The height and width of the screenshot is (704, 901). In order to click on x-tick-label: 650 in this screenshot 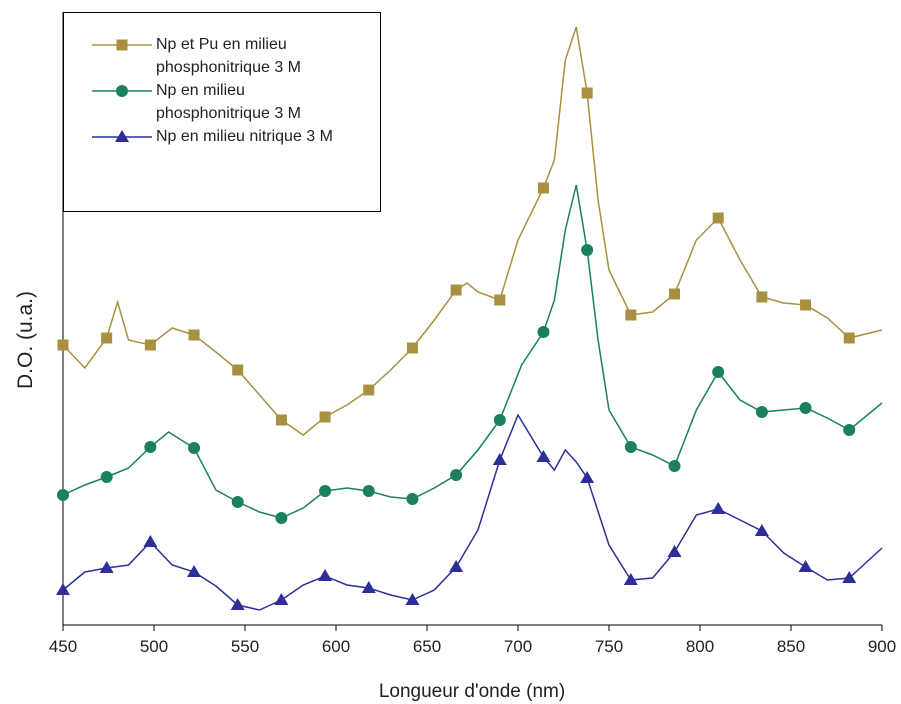, I will do `click(427, 646)`.